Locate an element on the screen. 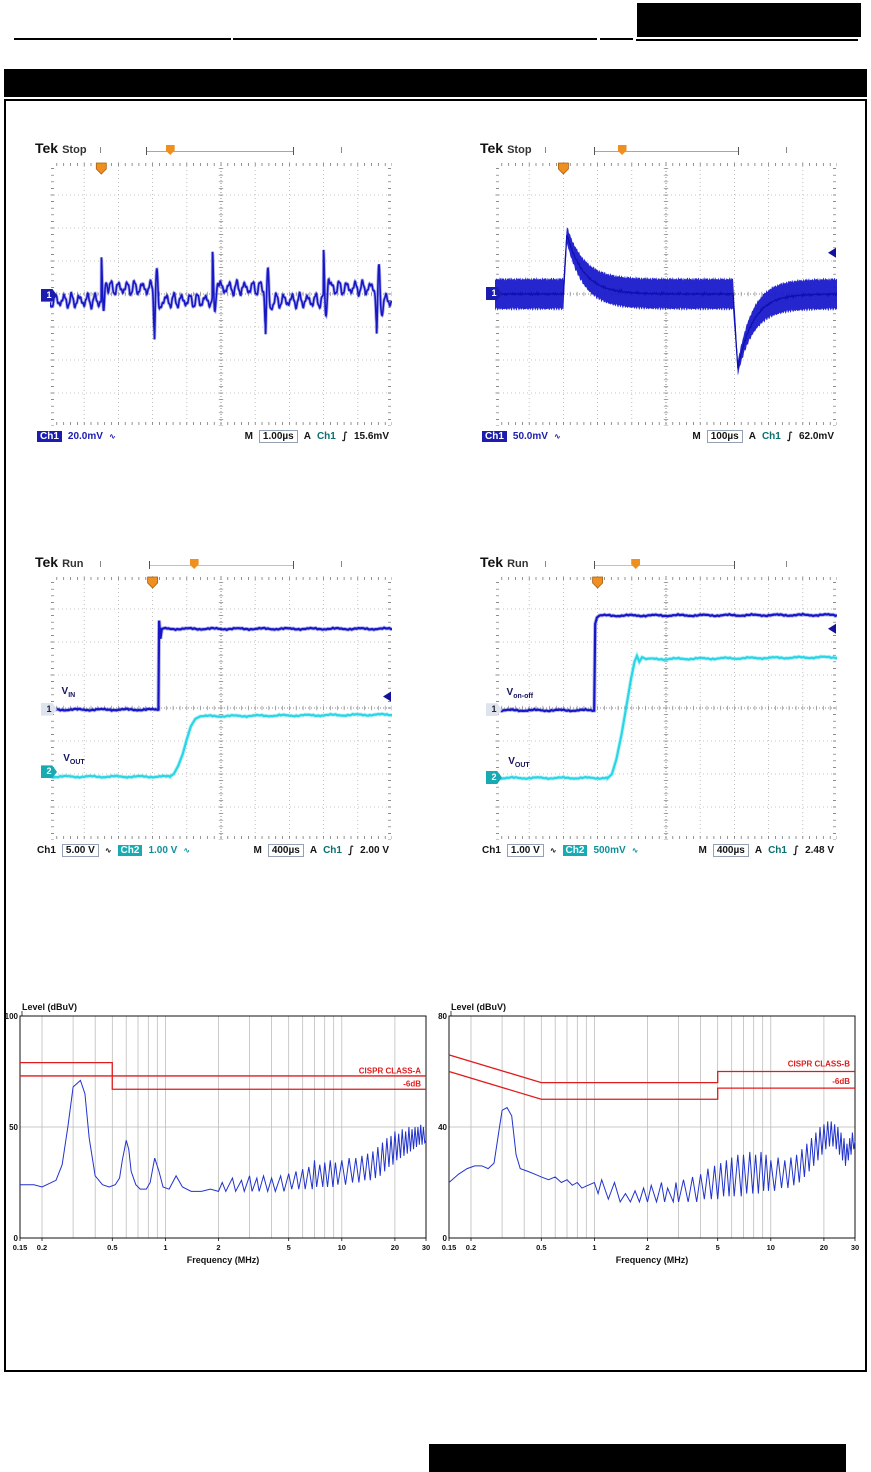 This screenshot has width=871, height=1472. status-token: M is located at coordinates (696, 436).